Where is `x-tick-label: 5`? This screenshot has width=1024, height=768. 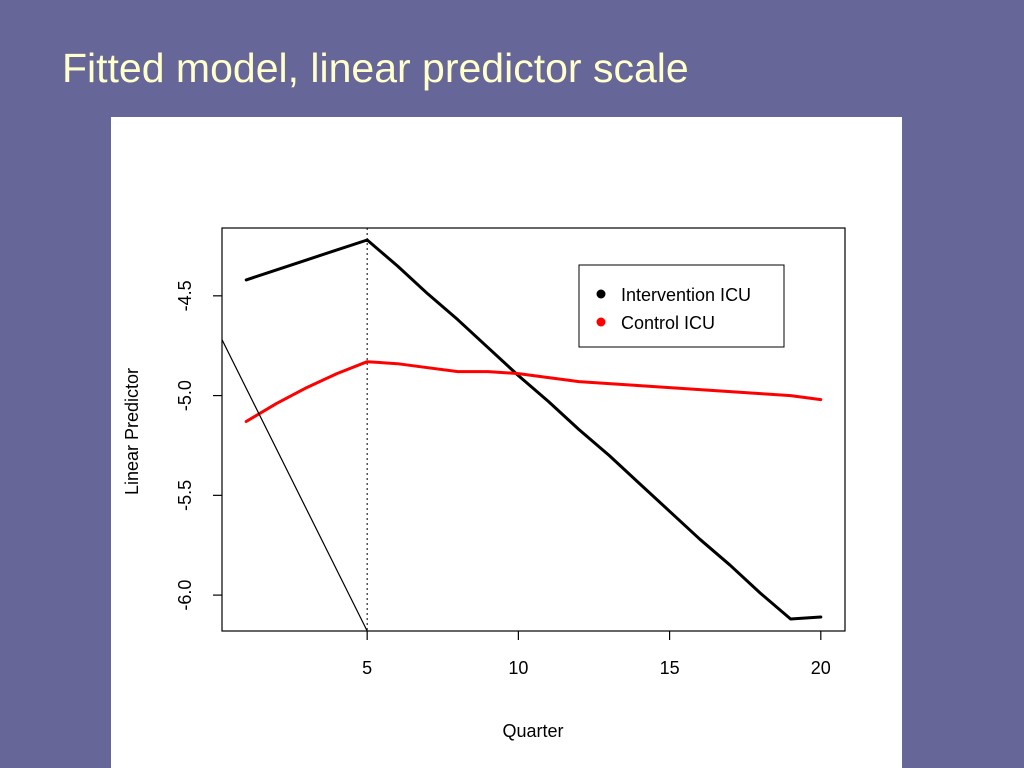
x-tick-label: 5 is located at coordinates (367, 668).